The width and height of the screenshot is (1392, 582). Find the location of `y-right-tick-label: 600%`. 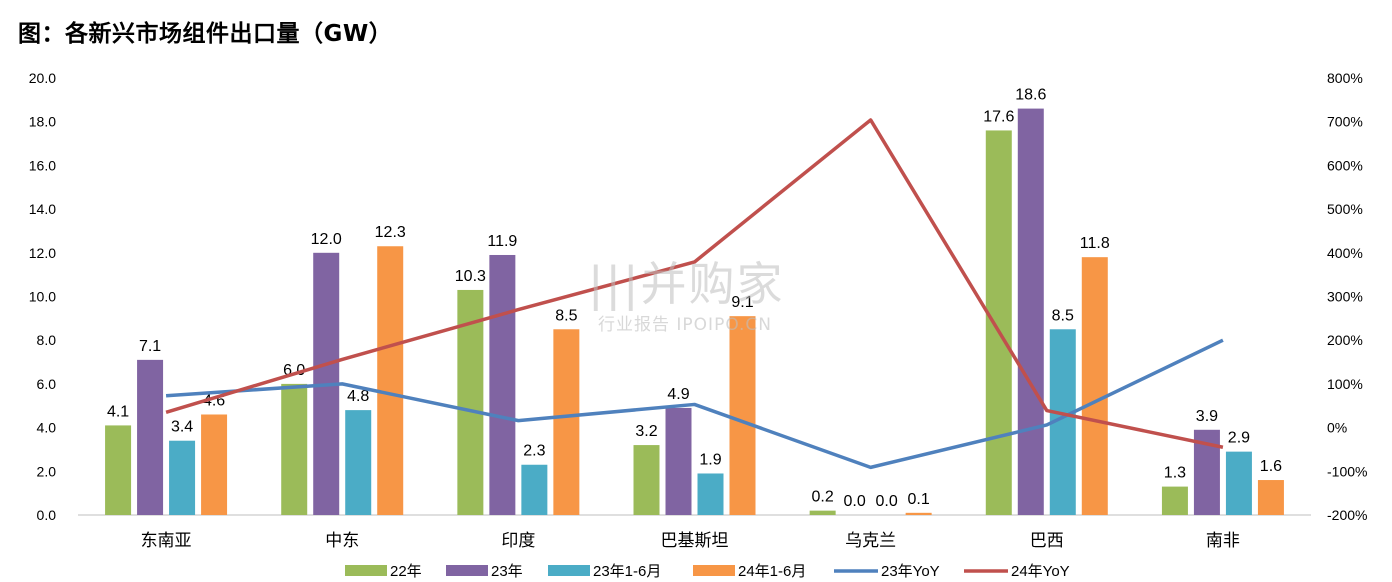

y-right-tick-label: 600% is located at coordinates (1345, 165).